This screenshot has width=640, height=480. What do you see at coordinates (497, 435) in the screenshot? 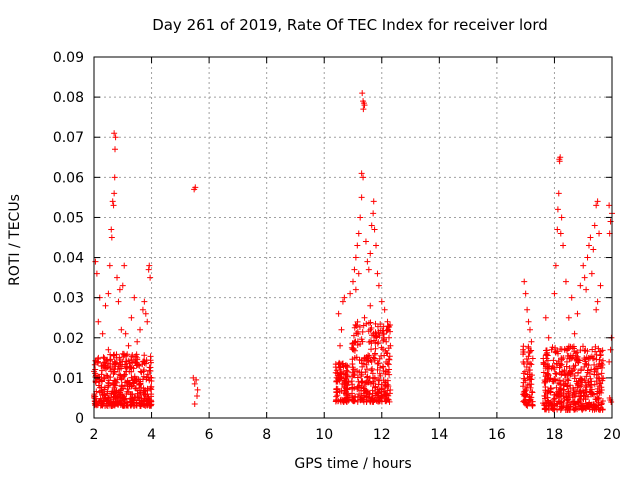
I see `x-tick-label: 16` at bounding box center [497, 435].